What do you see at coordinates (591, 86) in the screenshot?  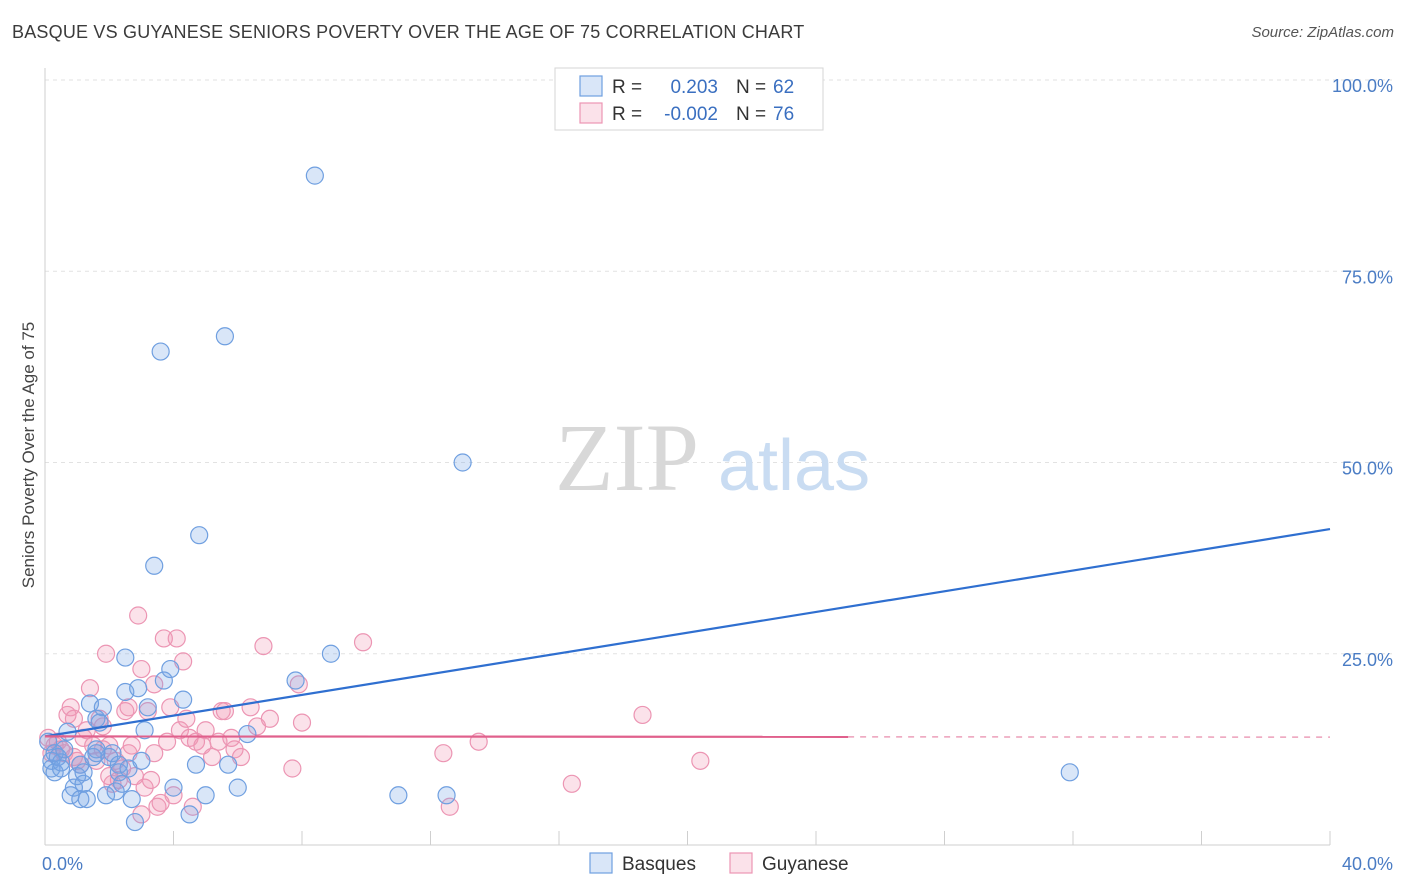 I see `legend-swatch-basques` at bounding box center [591, 86].